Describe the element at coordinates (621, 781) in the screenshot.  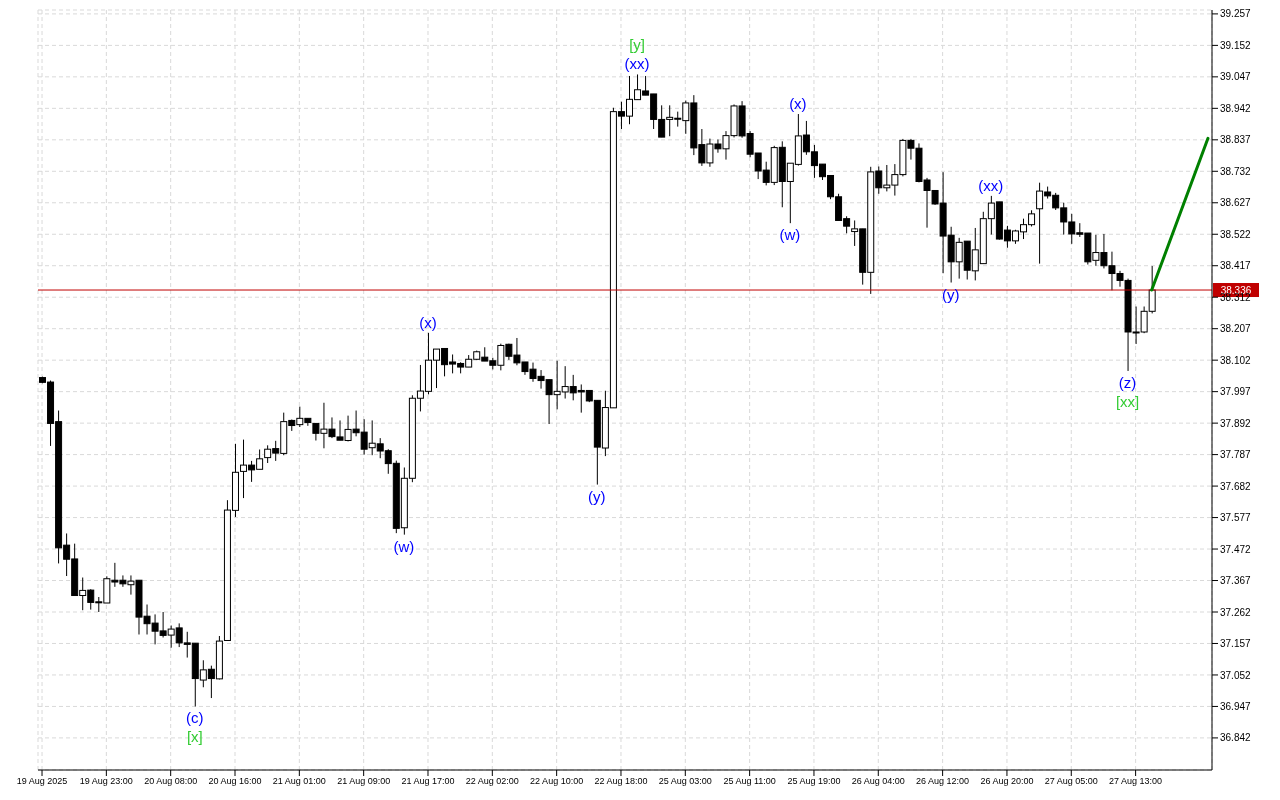
I see `x-tick-label: 22 Aug 18:00` at that location.